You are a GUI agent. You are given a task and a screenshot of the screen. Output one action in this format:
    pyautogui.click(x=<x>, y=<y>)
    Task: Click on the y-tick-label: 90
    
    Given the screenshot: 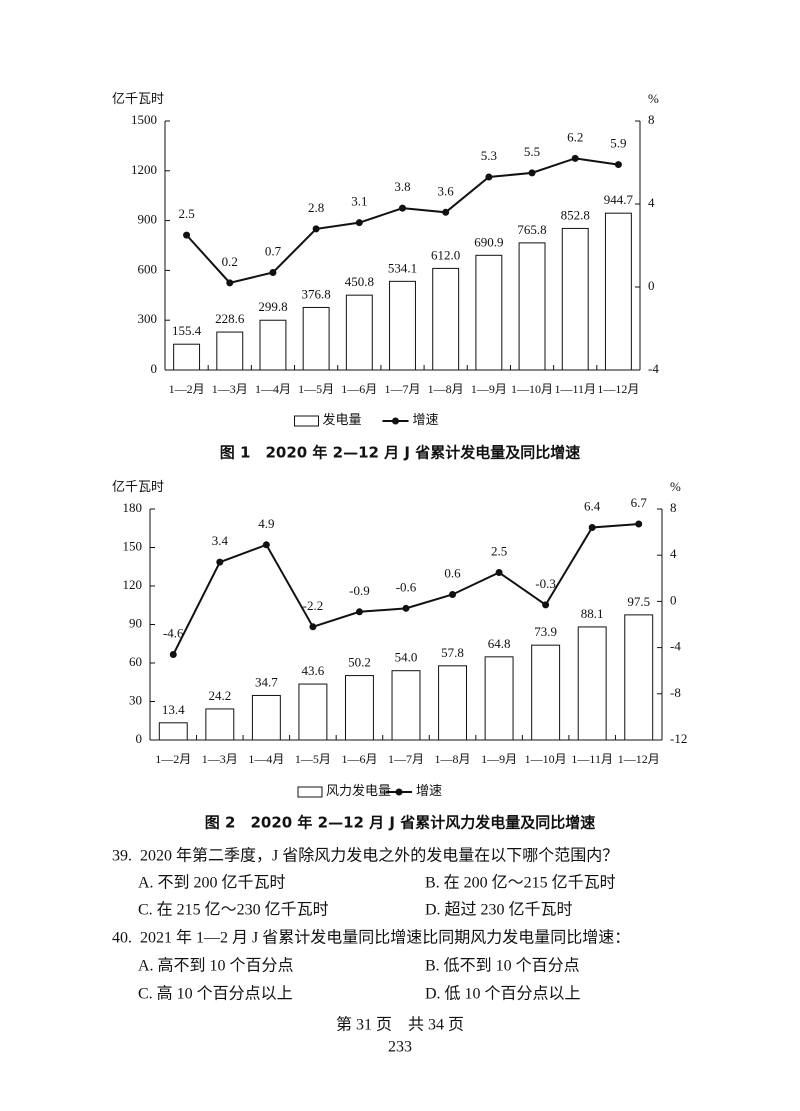 What is the action you would take?
    pyautogui.click(x=135, y=622)
    